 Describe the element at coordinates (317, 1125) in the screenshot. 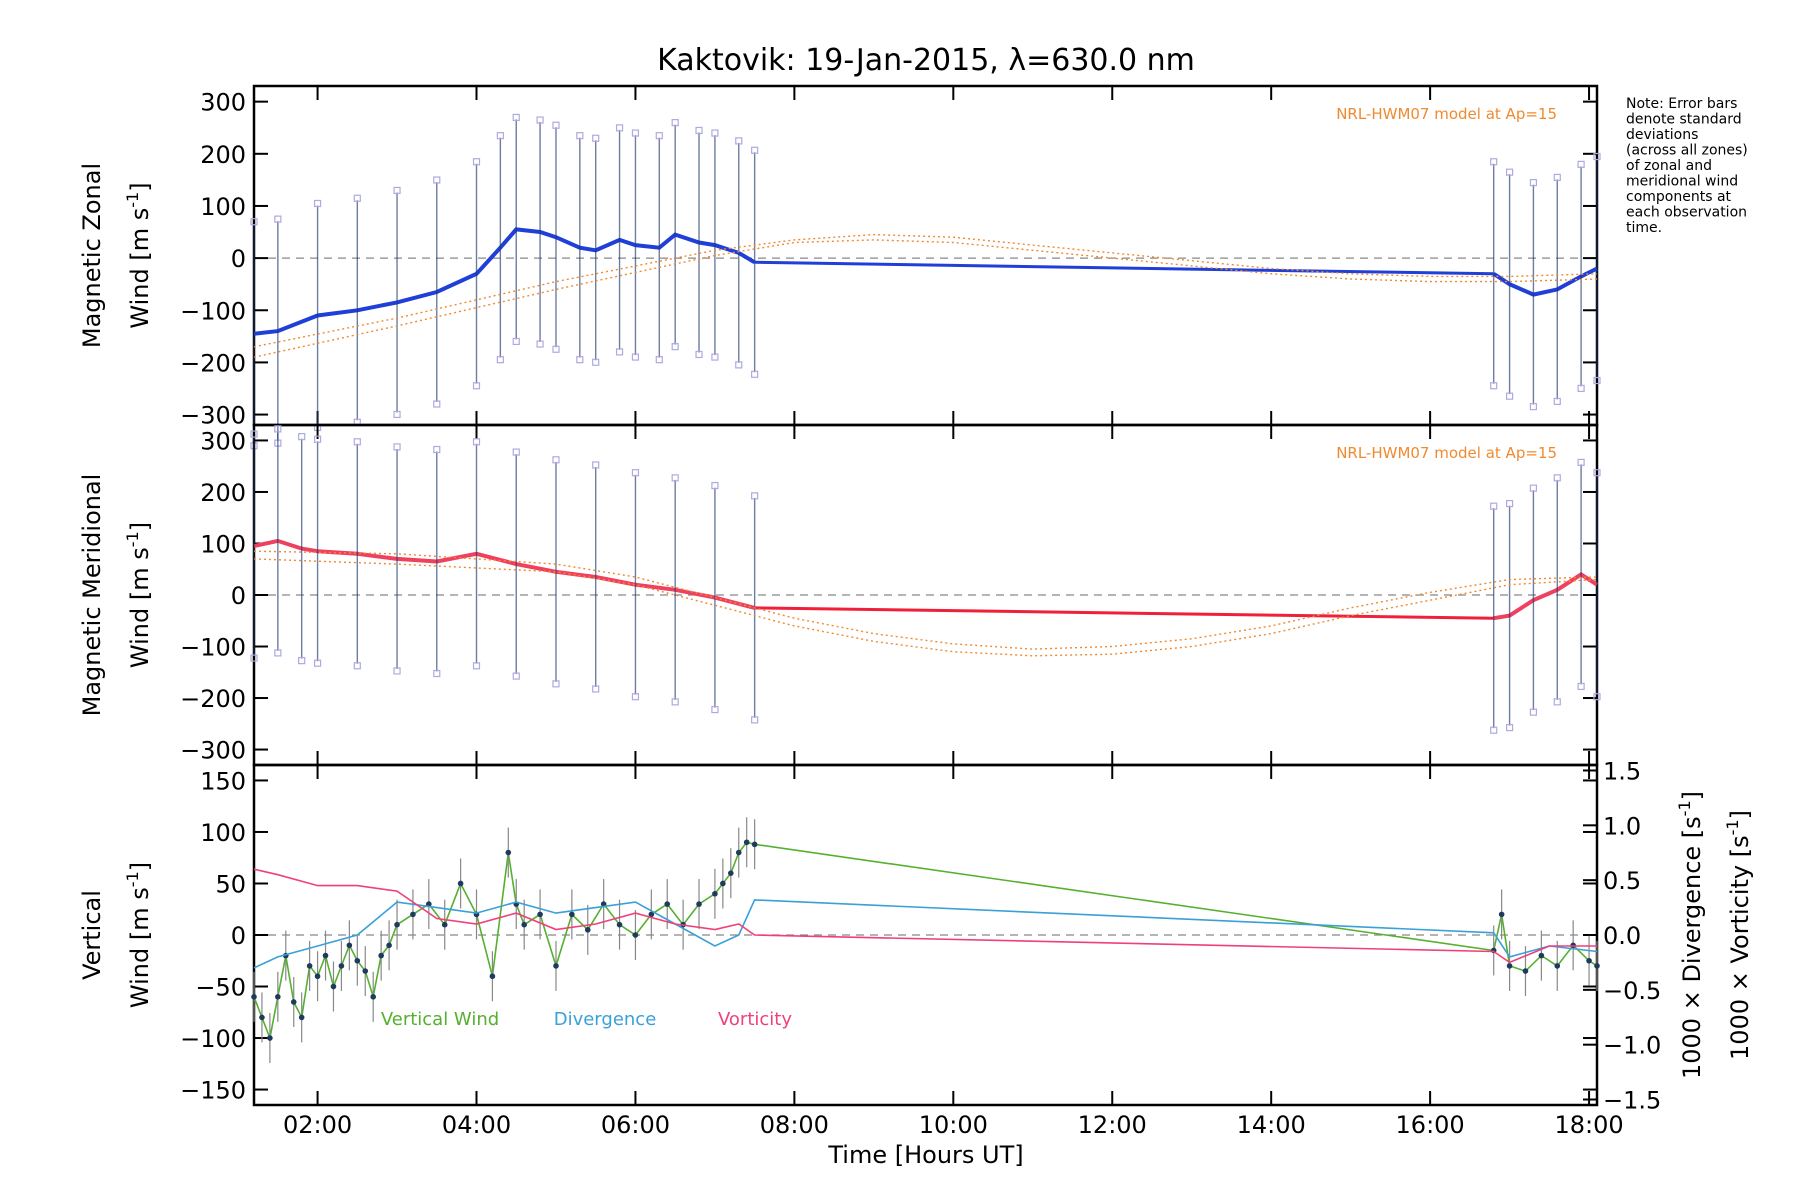

I see `x-tick-label: 02:00` at that location.